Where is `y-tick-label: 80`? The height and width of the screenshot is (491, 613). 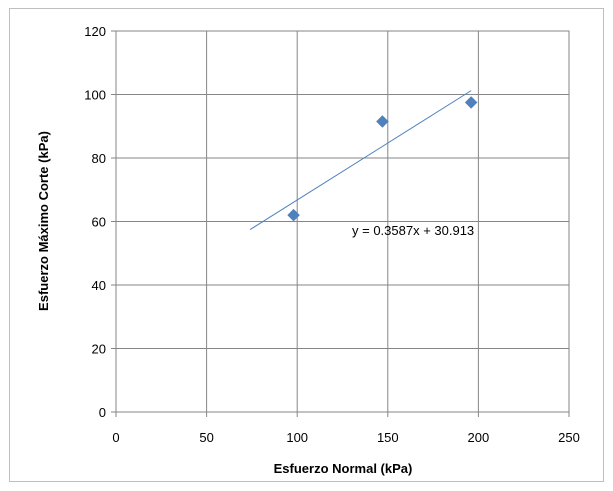
y-tick-label: 80 is located at coordinates (99, 158).